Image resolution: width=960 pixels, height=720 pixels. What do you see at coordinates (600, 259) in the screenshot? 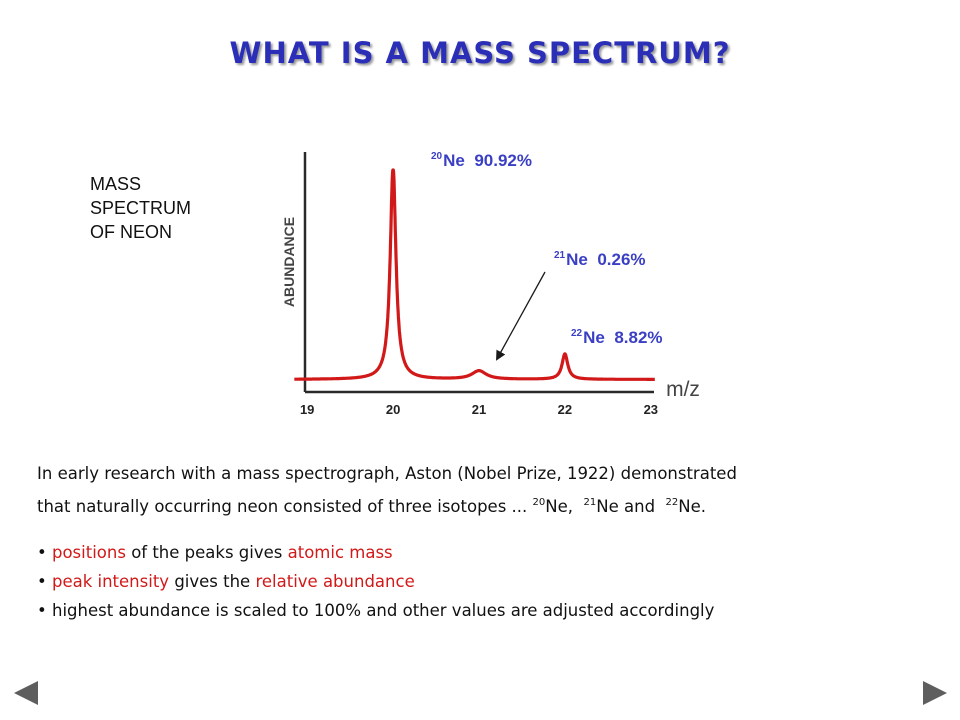
I see `peak-label-ne21: 21Ne 0.26%` at bounding box center [600, 259].